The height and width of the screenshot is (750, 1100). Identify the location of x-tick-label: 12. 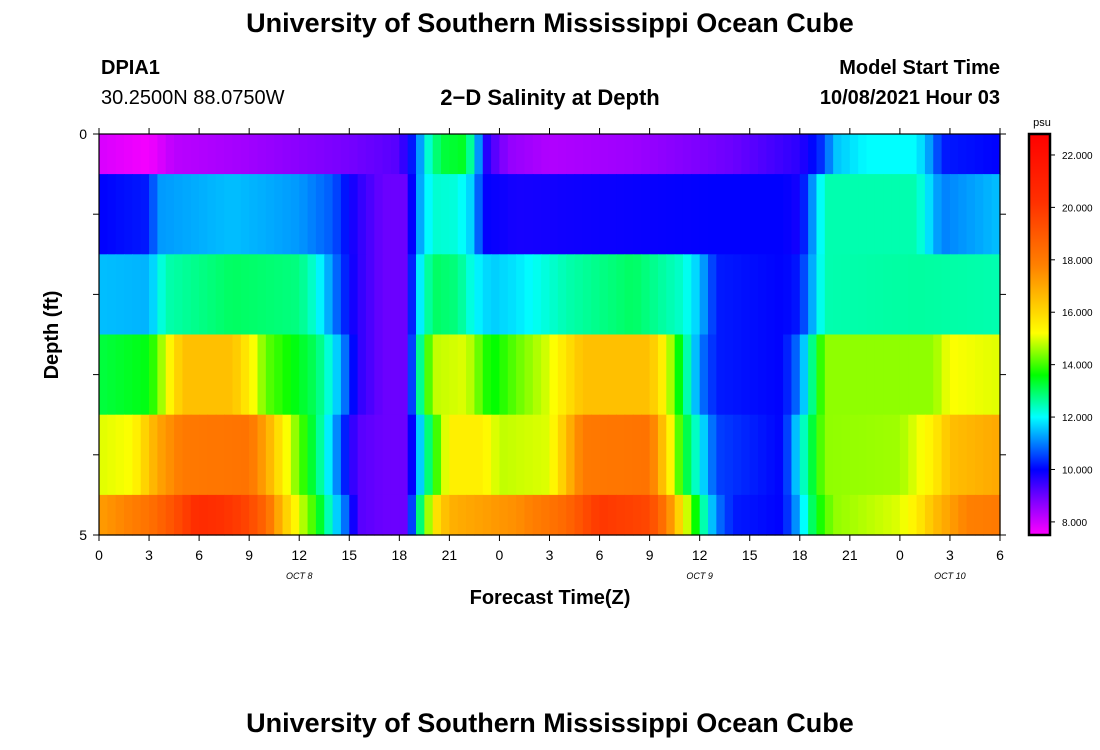
(299, 555).